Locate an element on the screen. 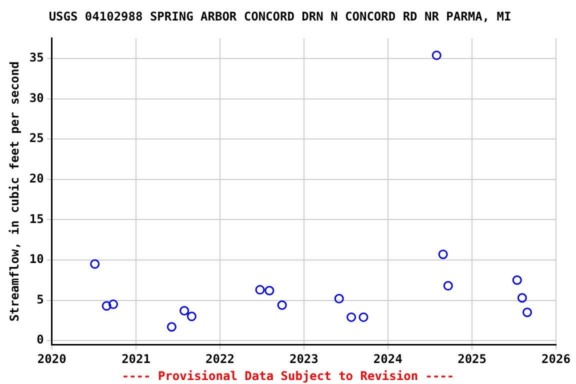 The image size is (576, 384). y-tick-label: 30 is located at coordinates (36, 97).